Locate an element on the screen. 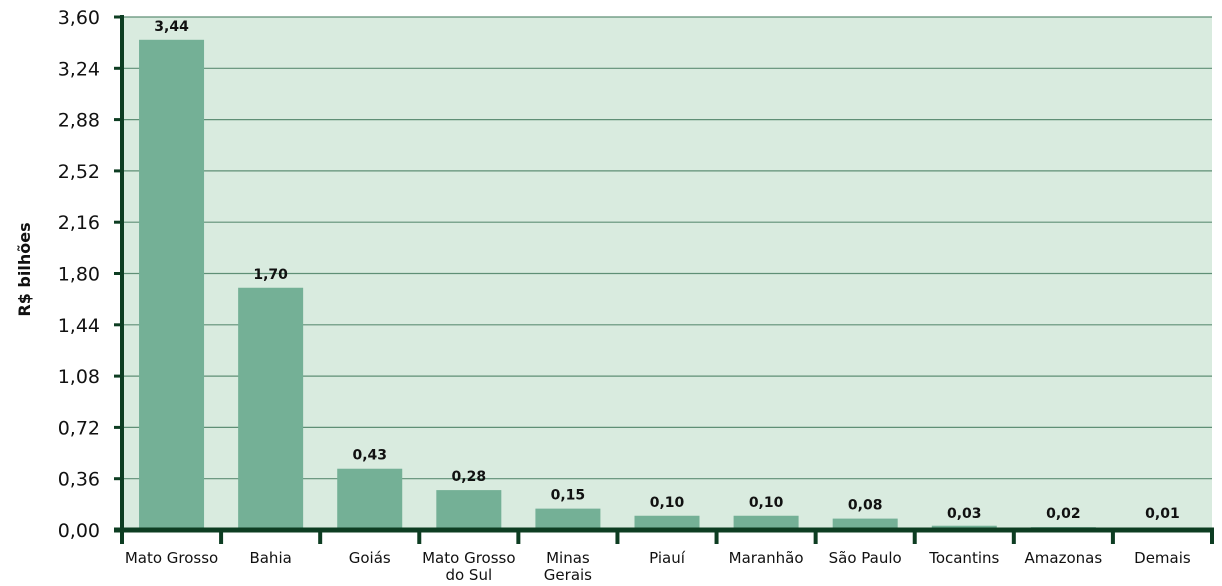 The image size is (1222, 586). y-axis-title: R$ bilhões is located at coordinates (24, 269).